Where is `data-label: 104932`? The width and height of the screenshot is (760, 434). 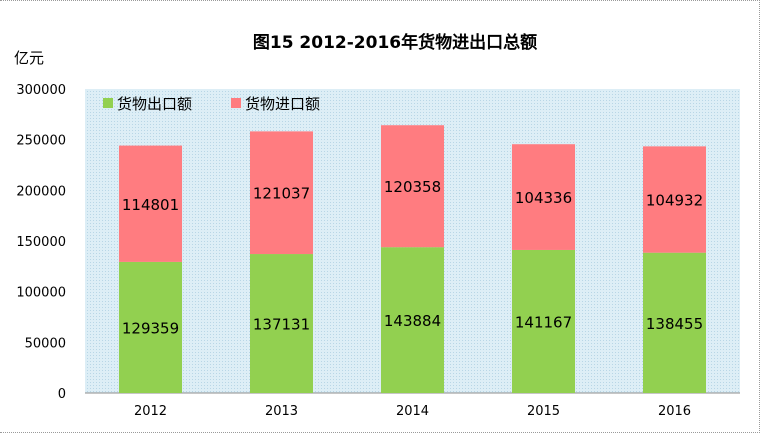
data-label: 104932 is located at coordinates (674, 201).